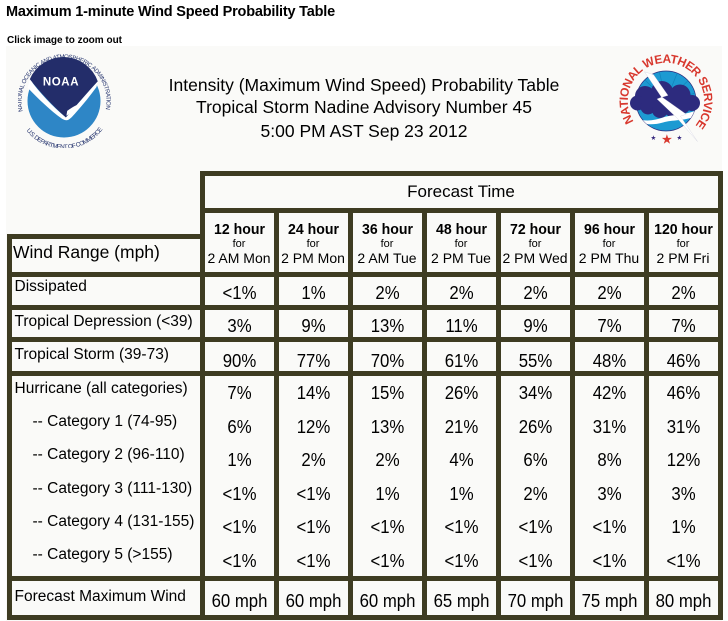 The height and width of the screenshot is (621, 728). What do you see at coordinates (61, 82) in the screenshot?
I see `svg-text: NOAA` at bounding box center [61, 82].